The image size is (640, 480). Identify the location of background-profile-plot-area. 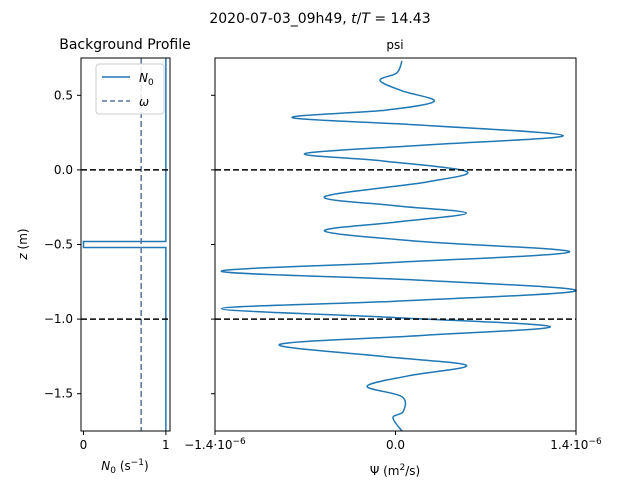
(125, 244).